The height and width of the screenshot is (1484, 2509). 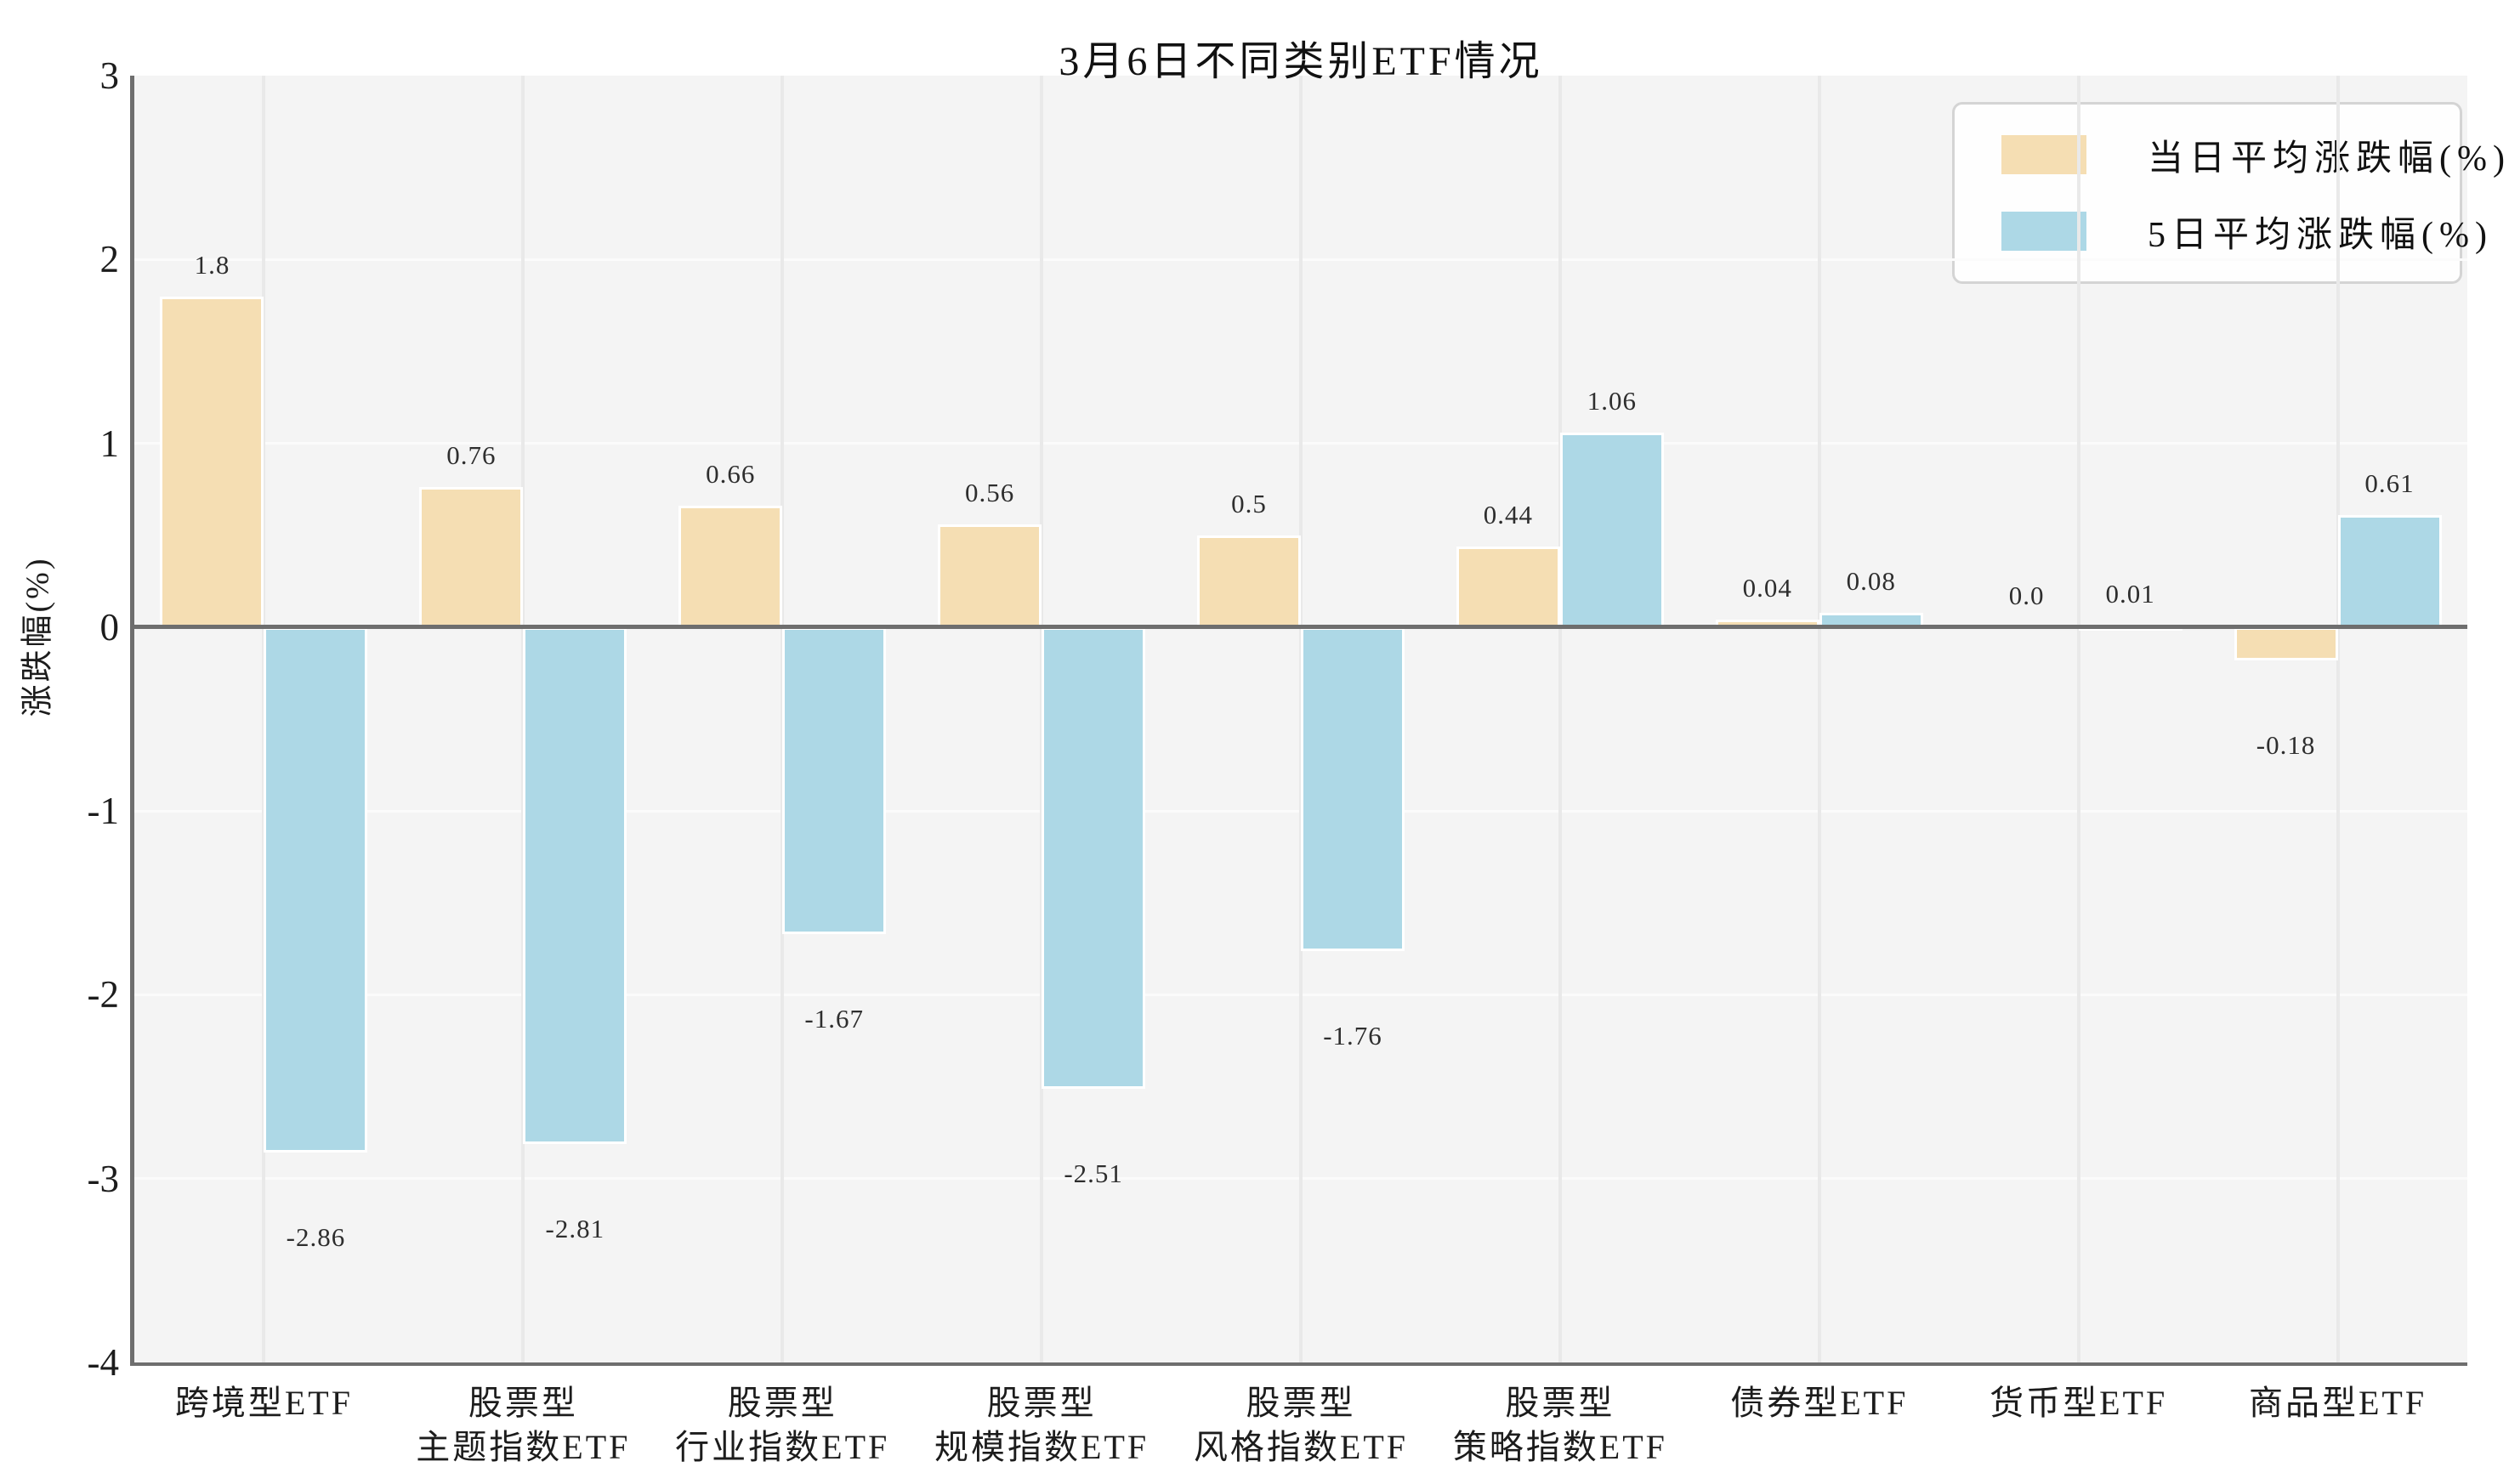 What do you see at coordinates (38, 636) in the screenshot?
I see `y-axis-label: 涨跌幅(%)` at bounding box center [38, 636].